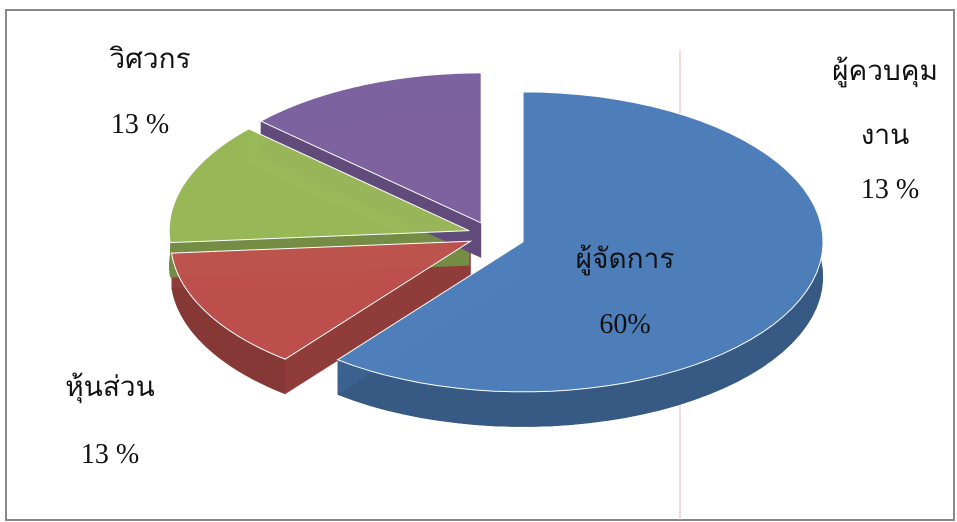 This screenshot has width=957, height=522. What do you see at coordinates (885, 103) in the screenshot?
I see `category-label: ผู้ควบคุมงาน` at bounding box center [885, 103].